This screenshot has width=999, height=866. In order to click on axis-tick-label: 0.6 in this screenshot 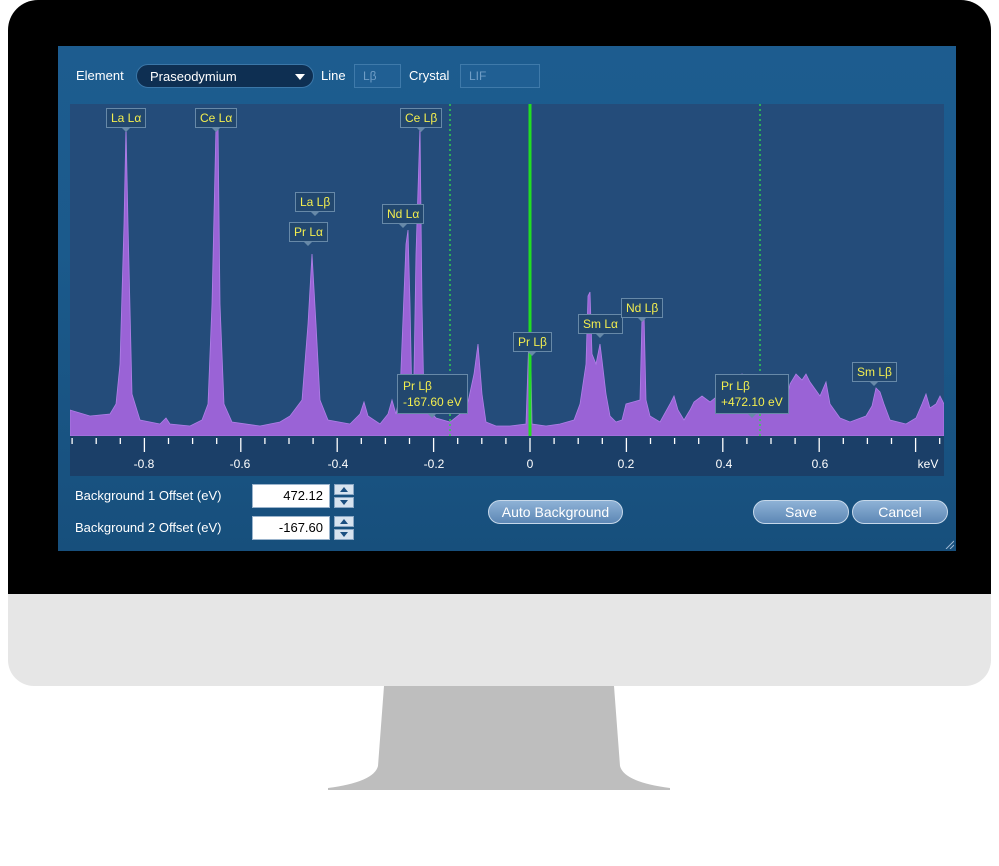, I will do `click(820, 464)`.